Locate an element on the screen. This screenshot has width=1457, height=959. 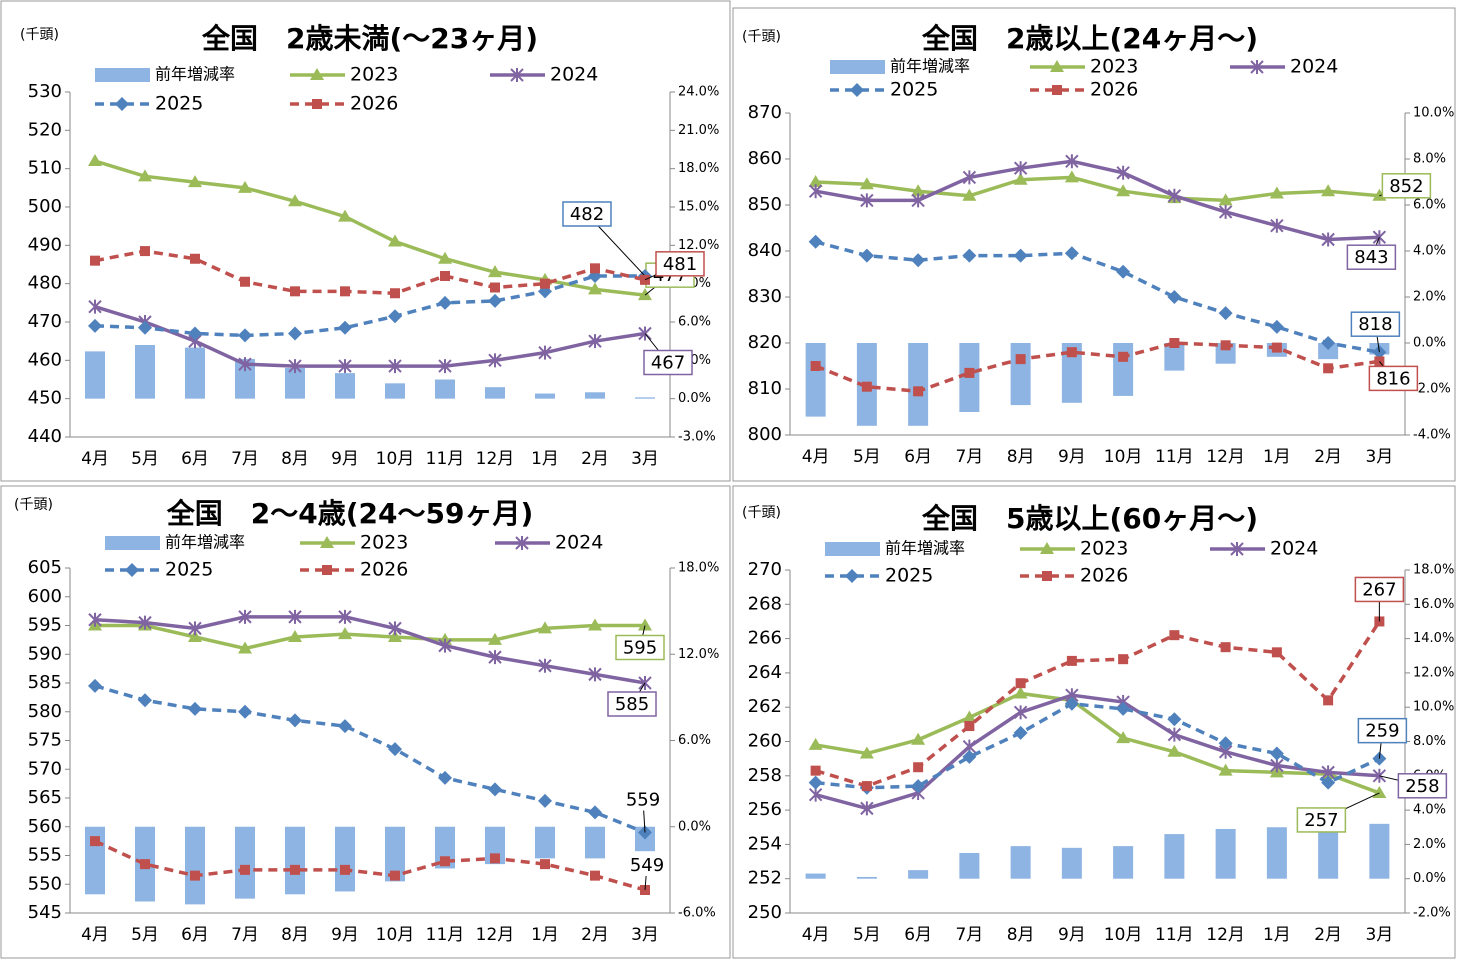
data-label: 481 is located at coordinates (680, 264).